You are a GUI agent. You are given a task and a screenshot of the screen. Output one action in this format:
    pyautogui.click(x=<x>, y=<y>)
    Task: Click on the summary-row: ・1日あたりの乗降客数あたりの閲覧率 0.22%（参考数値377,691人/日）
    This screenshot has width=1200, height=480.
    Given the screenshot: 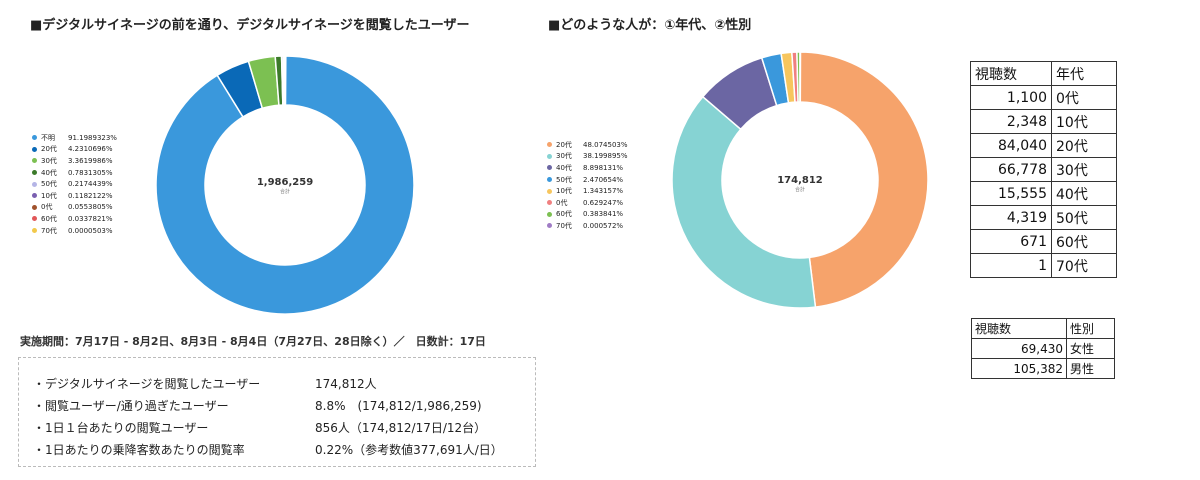 What is the action you would take?
    pyautogui.click(x=284, y=449)
    